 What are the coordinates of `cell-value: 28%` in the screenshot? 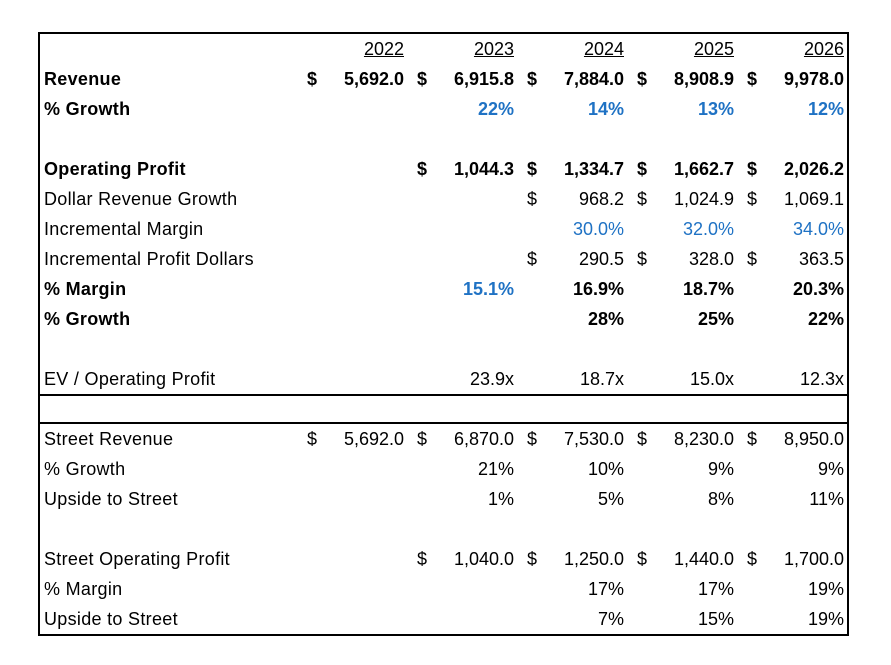 It's located at (605, 319).